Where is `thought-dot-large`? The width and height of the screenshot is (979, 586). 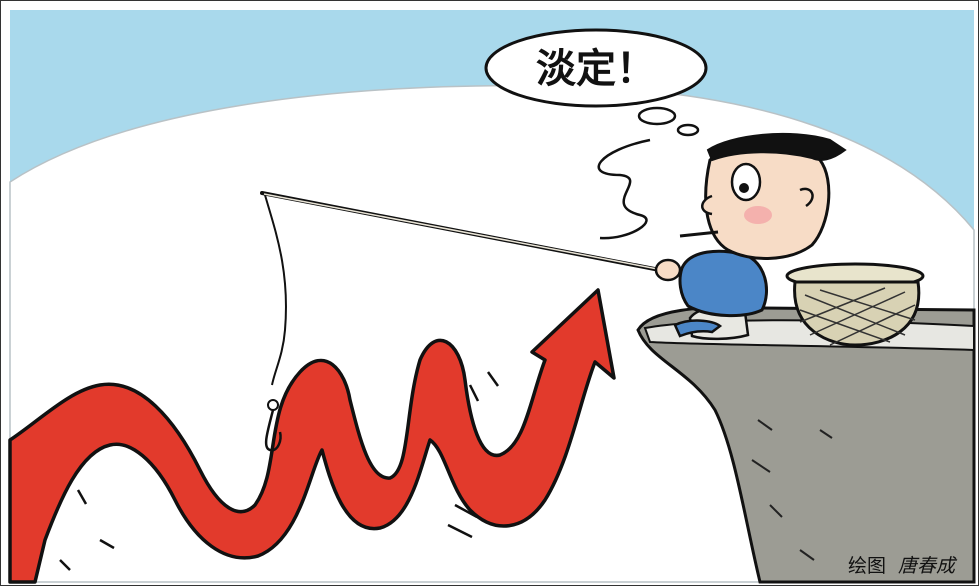
thought-dot-large is located at coordinates (657, 116).